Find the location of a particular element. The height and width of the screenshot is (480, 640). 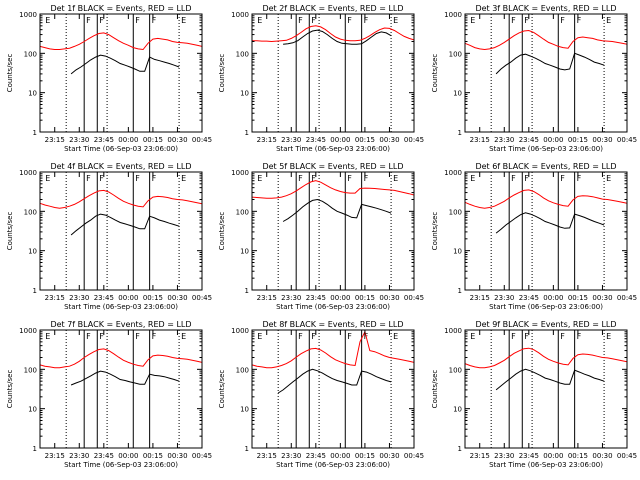

chart-title: Det 5f BLACK = Events, RED = LLD is located at coordinates (332, 166).